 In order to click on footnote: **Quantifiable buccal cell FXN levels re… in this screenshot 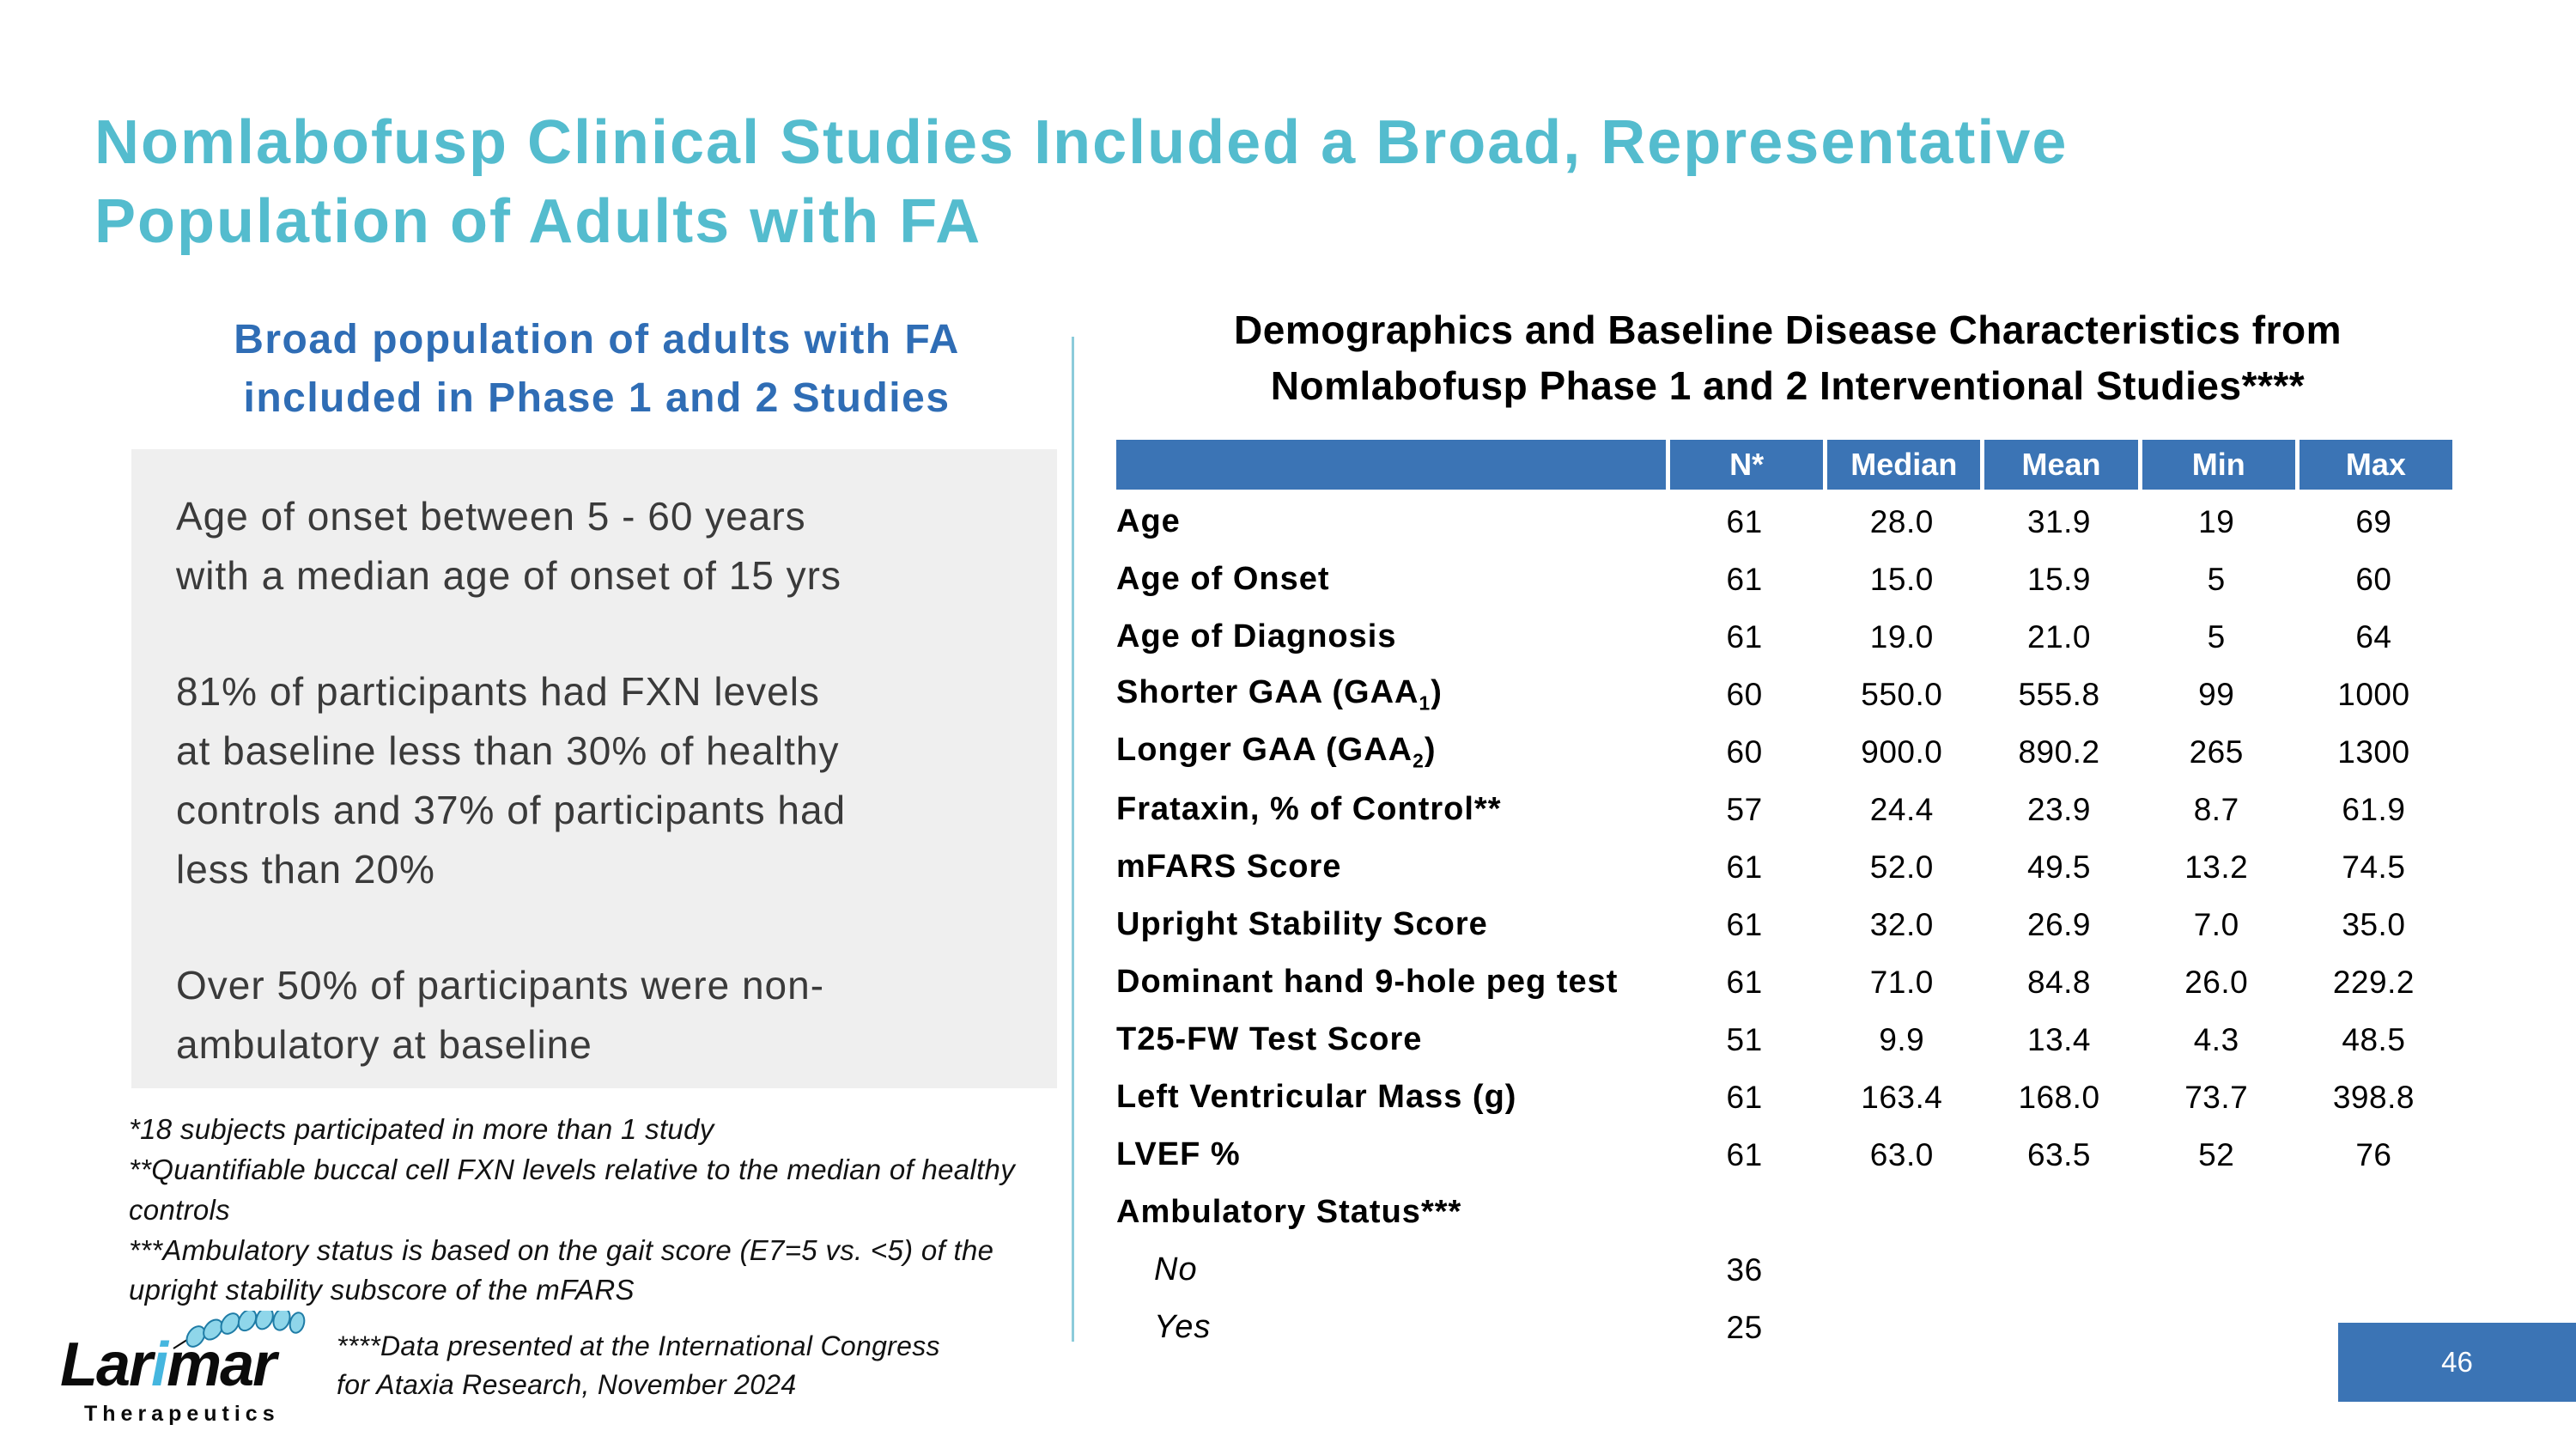, I will do `click(572, 1189)`.